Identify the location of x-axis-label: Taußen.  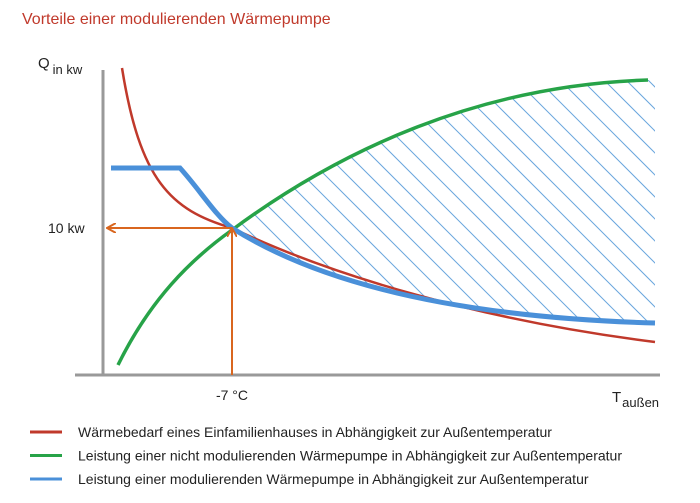
(635, 399).